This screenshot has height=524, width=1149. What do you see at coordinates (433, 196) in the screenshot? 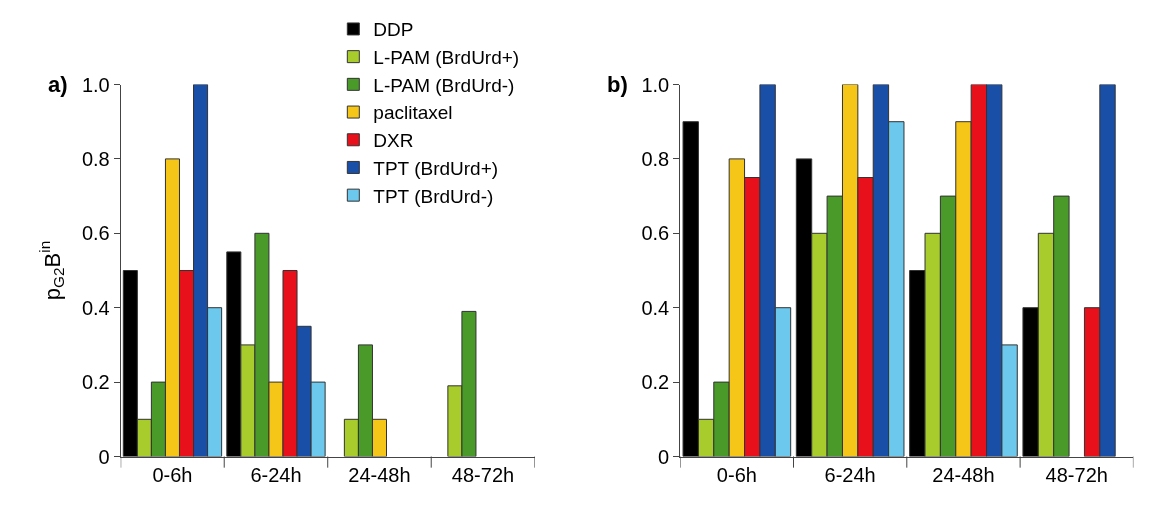
I see `legend-label: TPT (BrdUrd-)` at bounding box center [433, 196].